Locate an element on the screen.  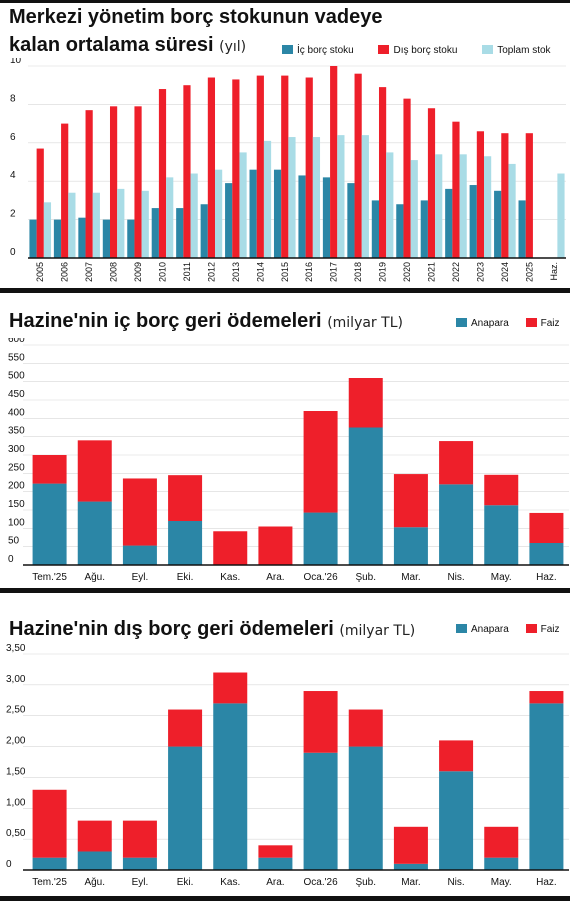
legend3-swatch-anapara is located at coordinates (461, 628).